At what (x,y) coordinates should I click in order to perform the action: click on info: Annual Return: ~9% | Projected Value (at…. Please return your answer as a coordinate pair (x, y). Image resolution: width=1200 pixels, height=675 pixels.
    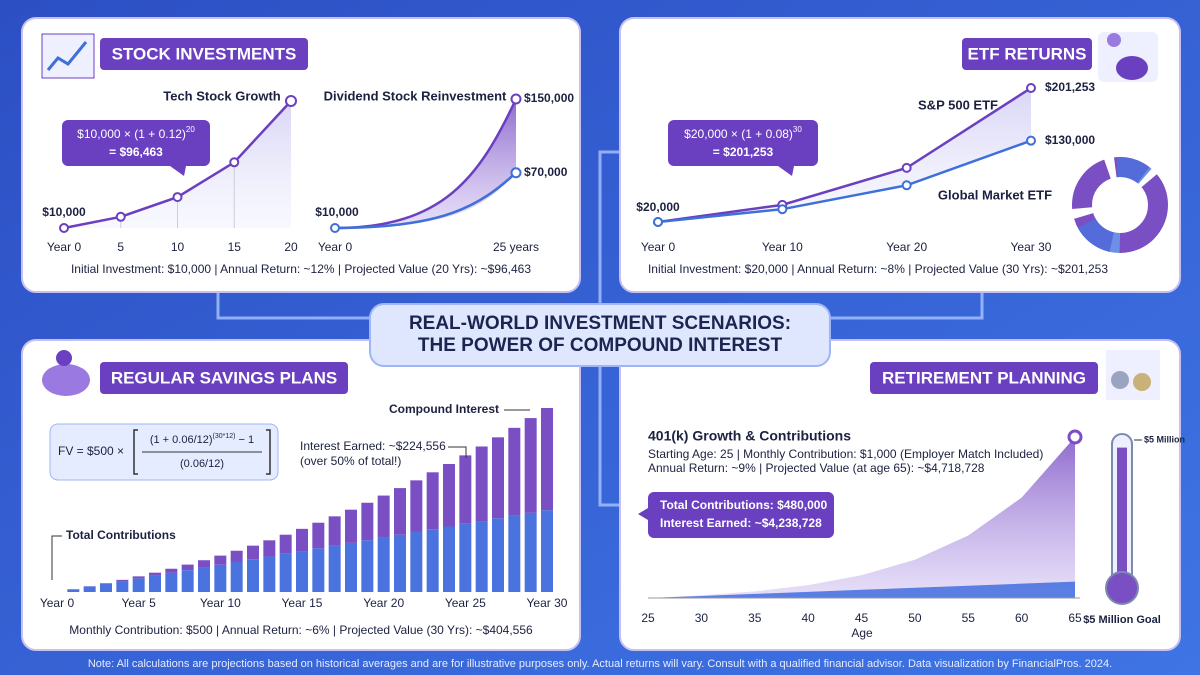
    Looking at the image, I should click on (816, 468).